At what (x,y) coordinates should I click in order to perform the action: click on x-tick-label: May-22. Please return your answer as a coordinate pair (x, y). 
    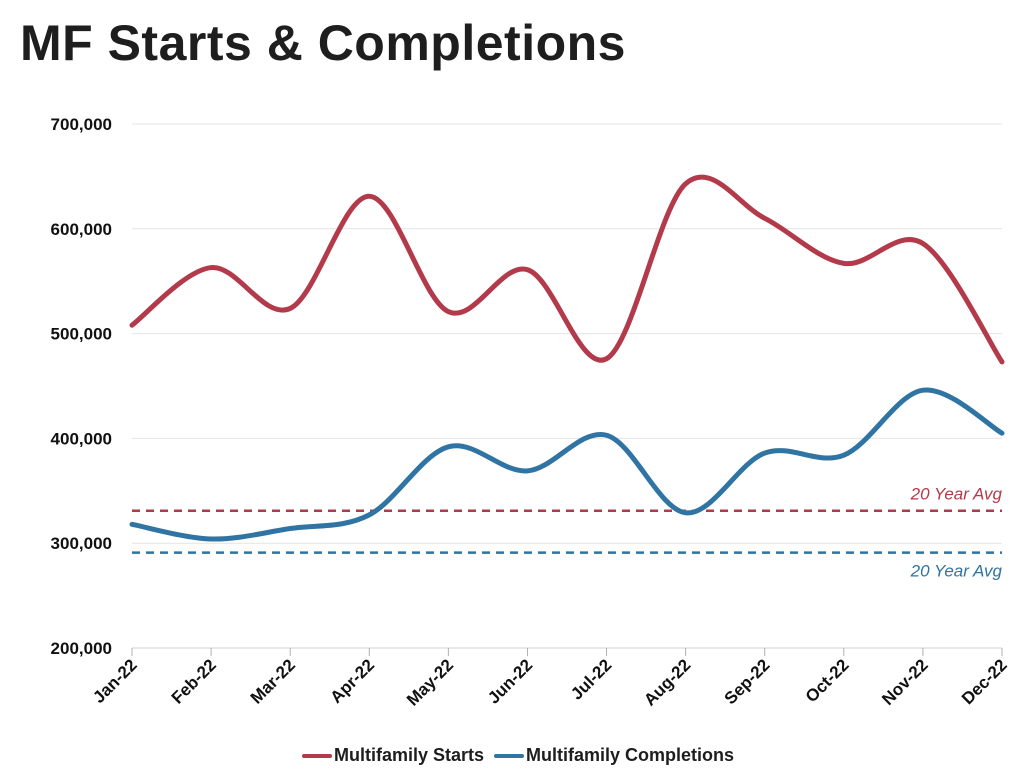
    Looking at the image, I should click on (430, 682).